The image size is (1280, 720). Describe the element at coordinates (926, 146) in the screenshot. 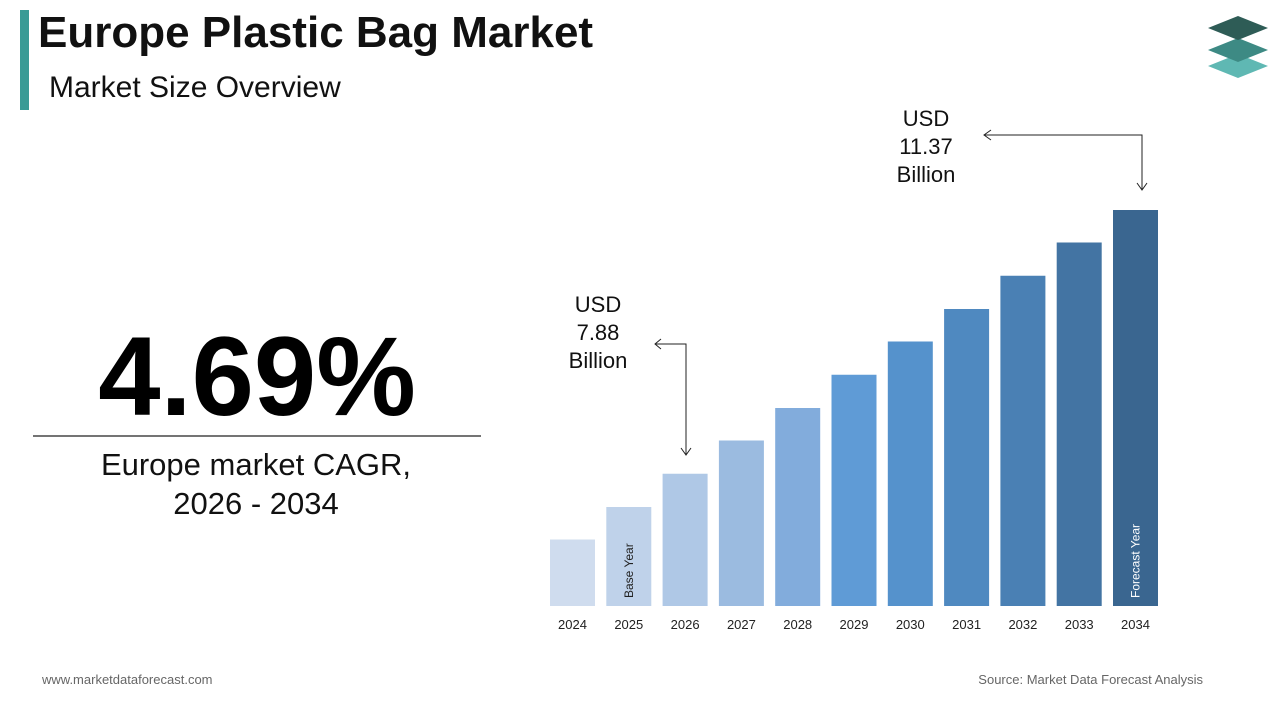

I see `value-label: USD 11.37 Billion` at that location.